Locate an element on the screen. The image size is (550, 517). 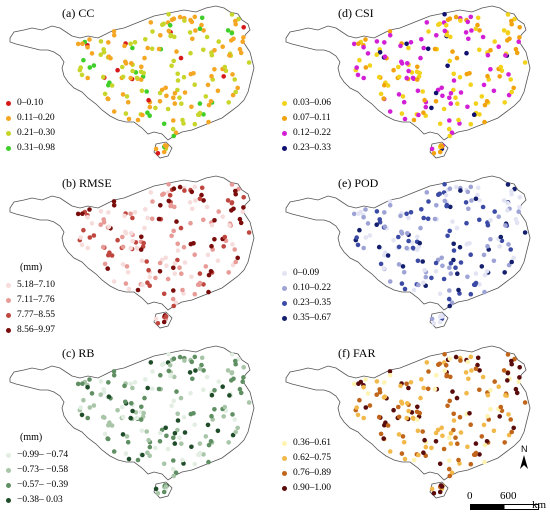
legend-label: 0–0.10 is located at coordinates (30, 103).